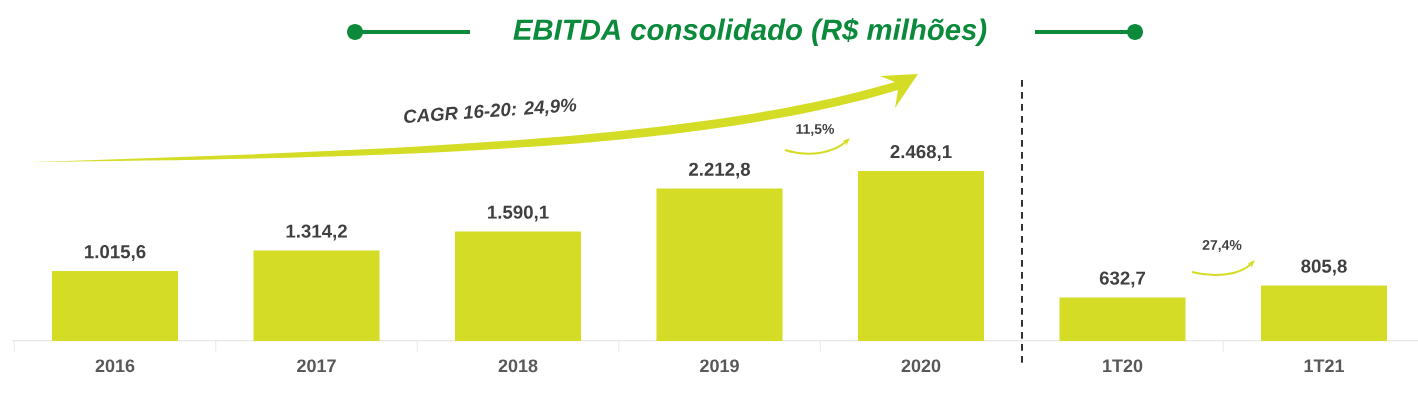 The width and height of the screenshot is (1418, 404). What do you see at coordinates (815, 130) in the screenshot?
I see `text: 11,5%` at bounding box center [815, 130].